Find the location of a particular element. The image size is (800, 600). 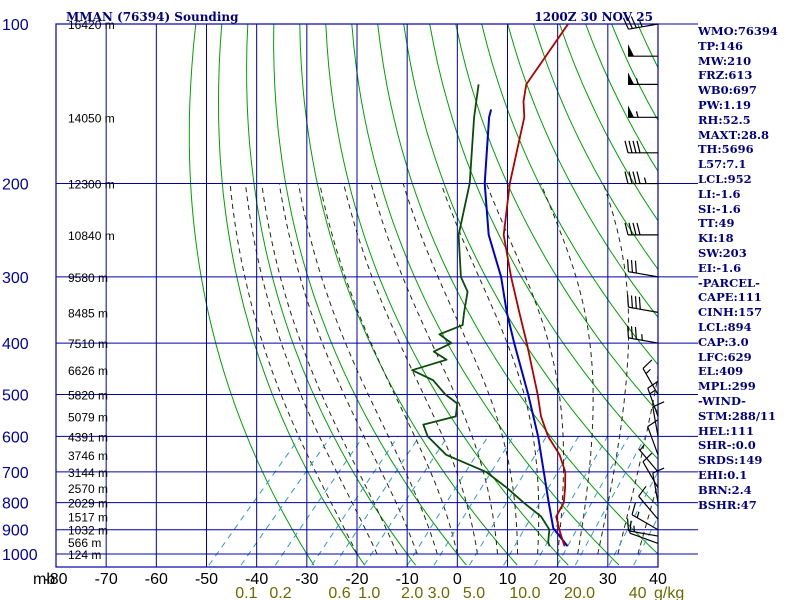

dewpoint-trace is located at coordinates (481, 315).